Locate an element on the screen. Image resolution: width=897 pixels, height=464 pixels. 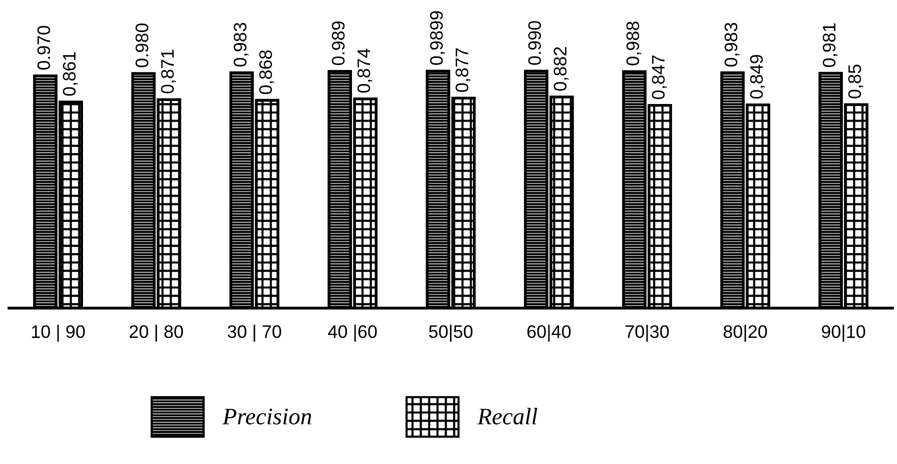
data-label: 0,877 is located at coordinates (463, 70).